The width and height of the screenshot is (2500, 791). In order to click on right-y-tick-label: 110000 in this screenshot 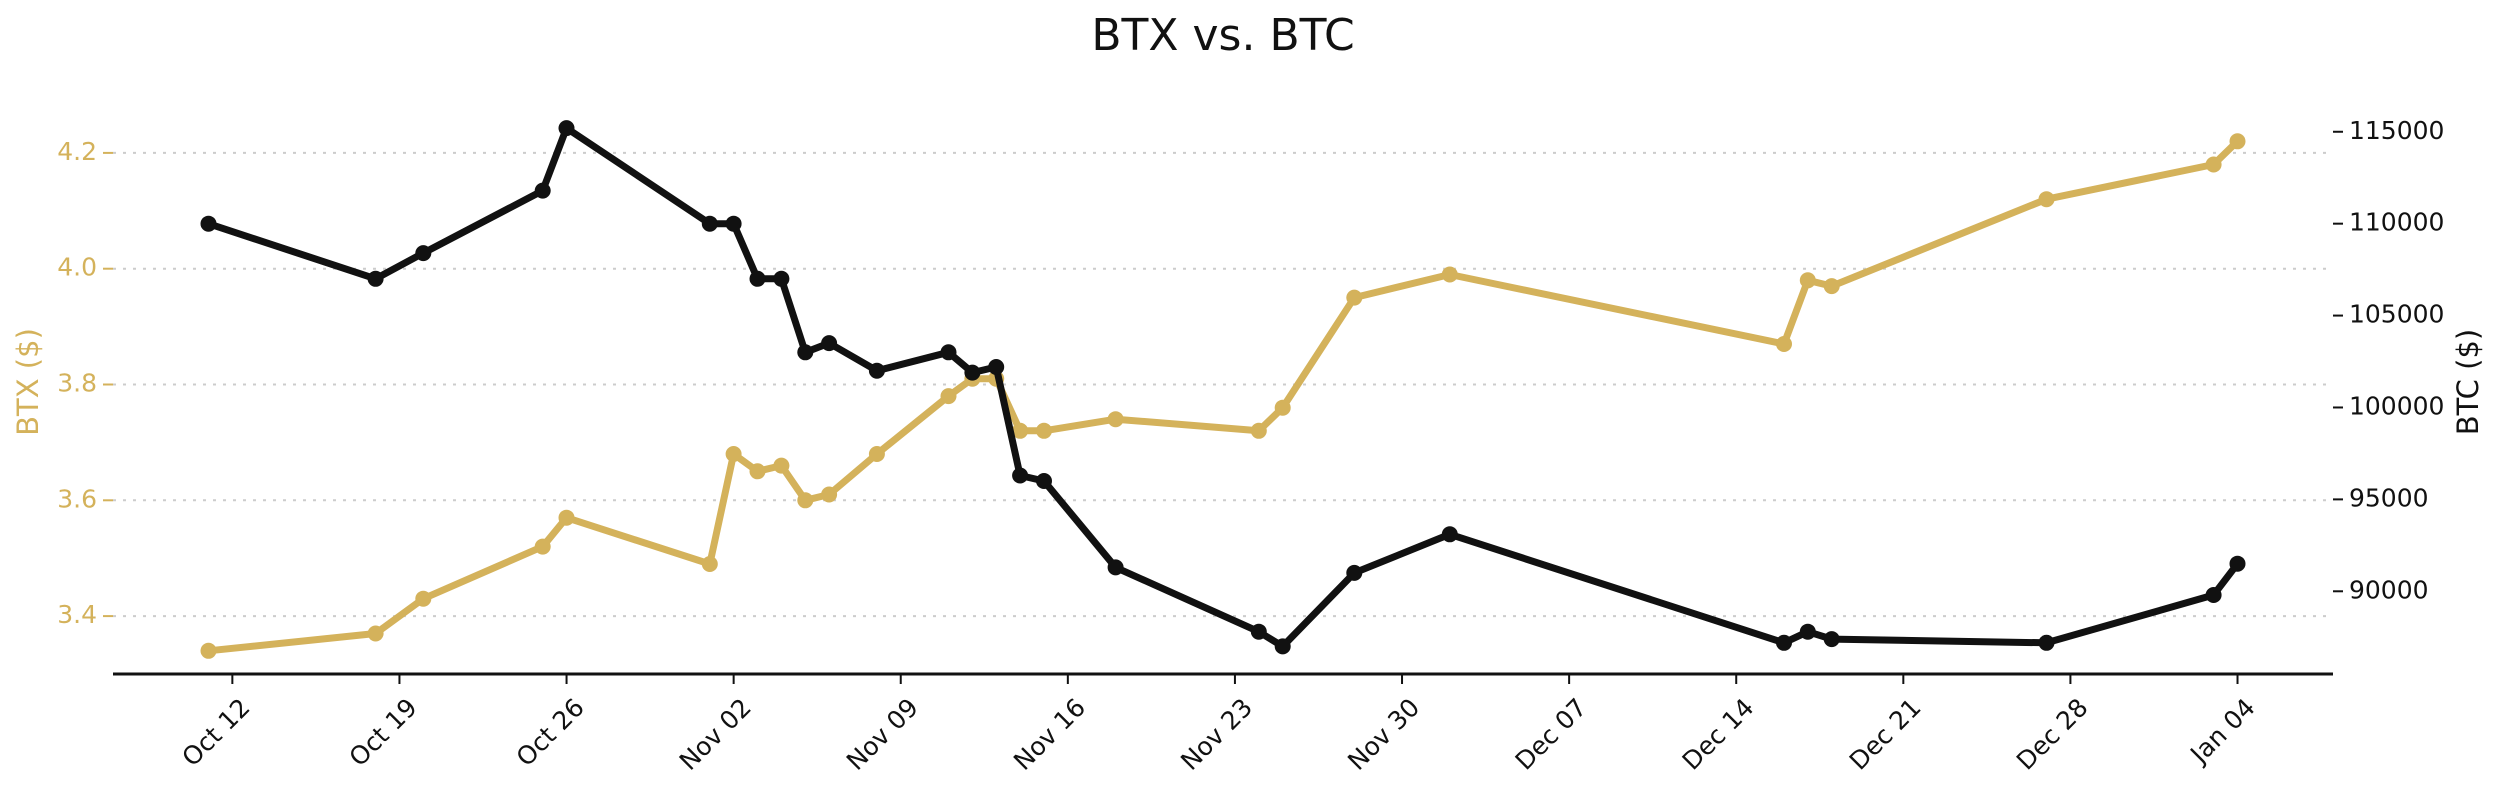, I will do `click(2396, 222)`.